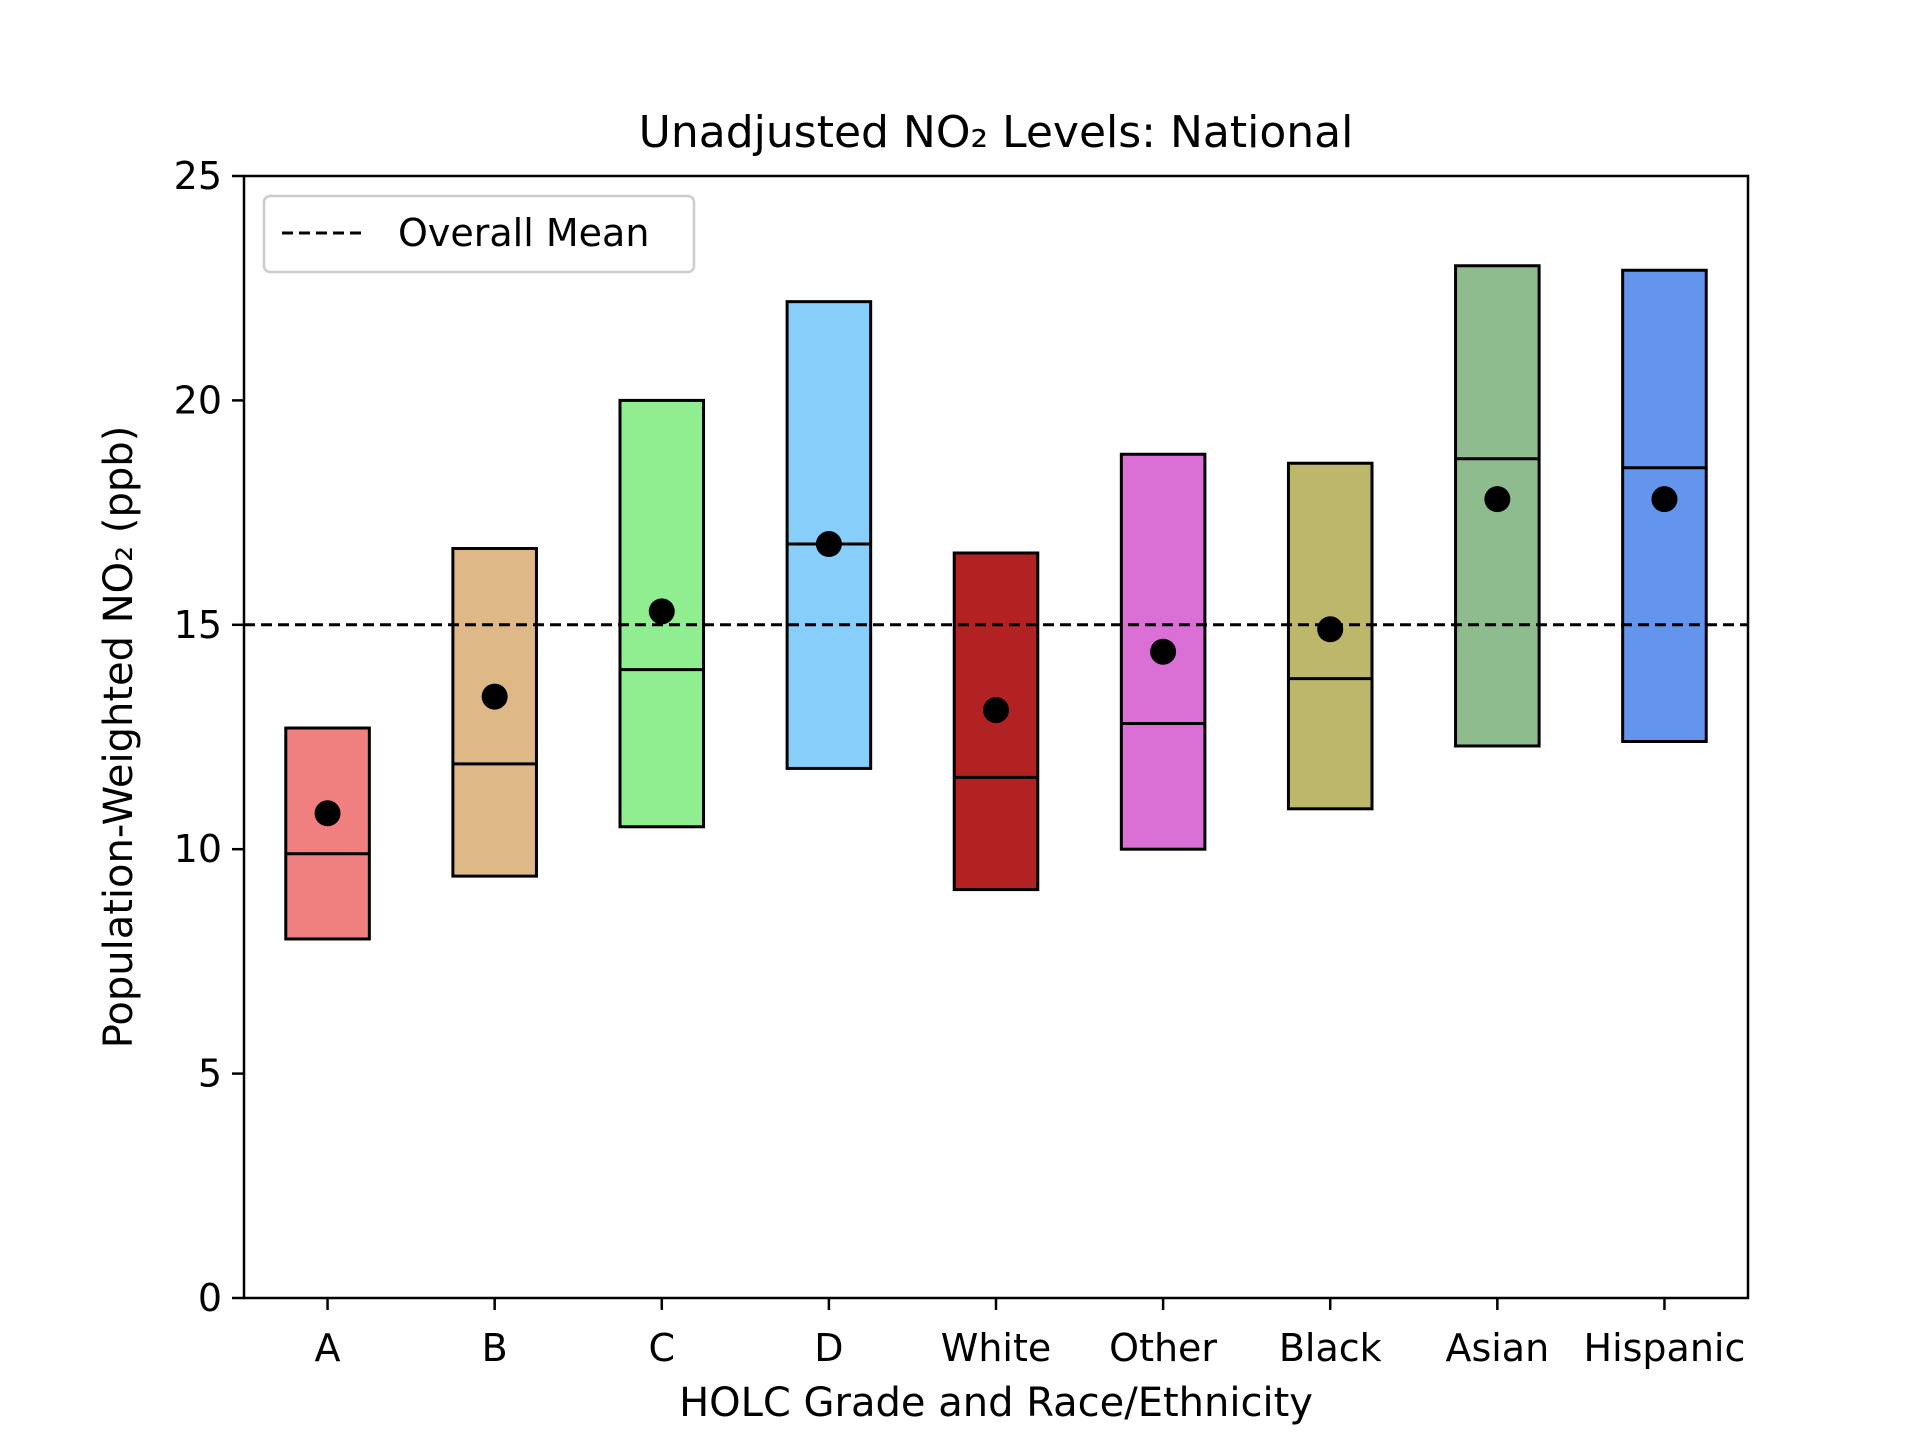 This screenshot has width=1920, height=1440. What do you see at coordinates (327, 813) in the screenshot?
I see `mean-point-a` at bounding box center [327, 813].